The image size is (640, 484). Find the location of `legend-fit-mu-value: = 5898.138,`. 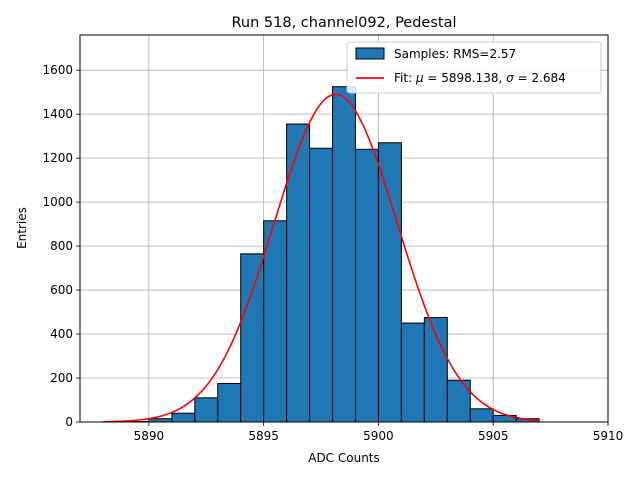

legend-fit-mu-value: = 5898.138, is located at coordinates (465, 78).